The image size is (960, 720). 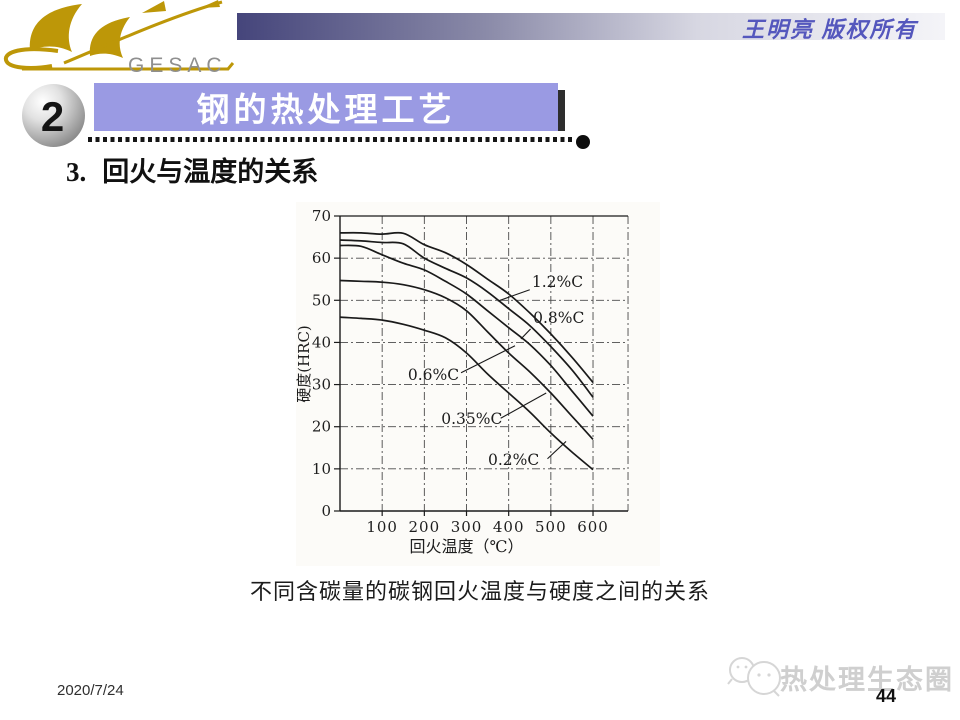 I want to click on x-tick-label: 600, so click(x=593, y=527).